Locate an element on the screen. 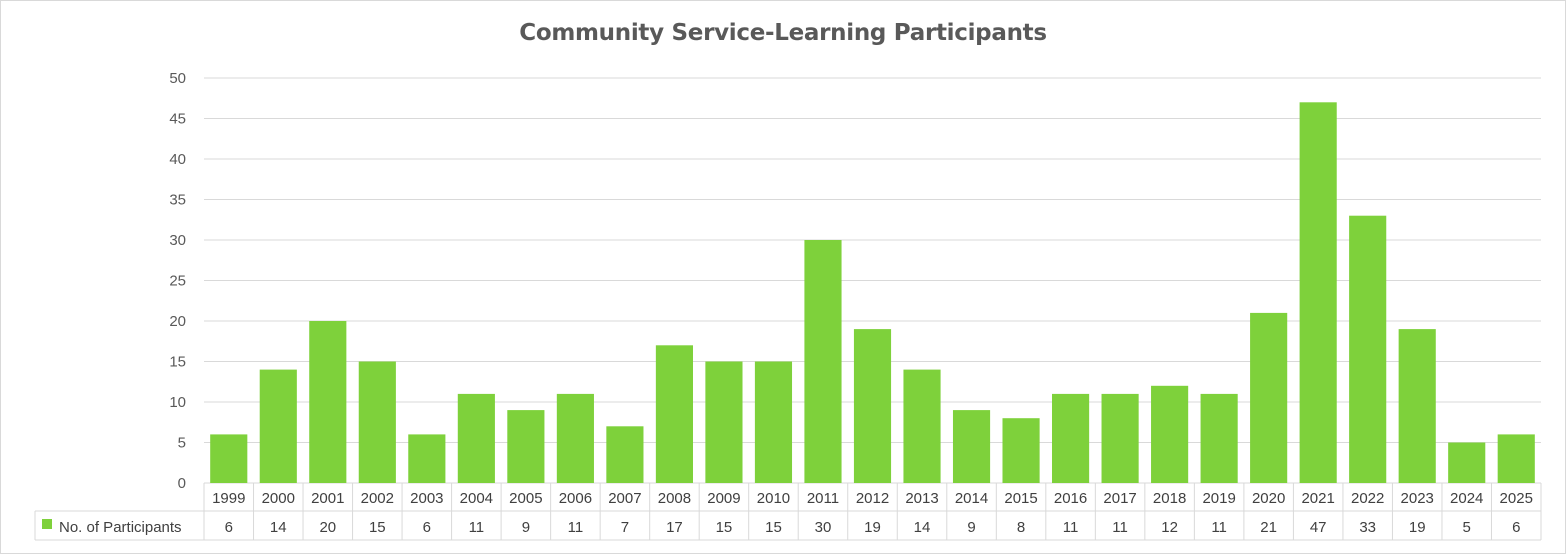  x-tick-label: 2020 is located at coordinates (1268, 498).